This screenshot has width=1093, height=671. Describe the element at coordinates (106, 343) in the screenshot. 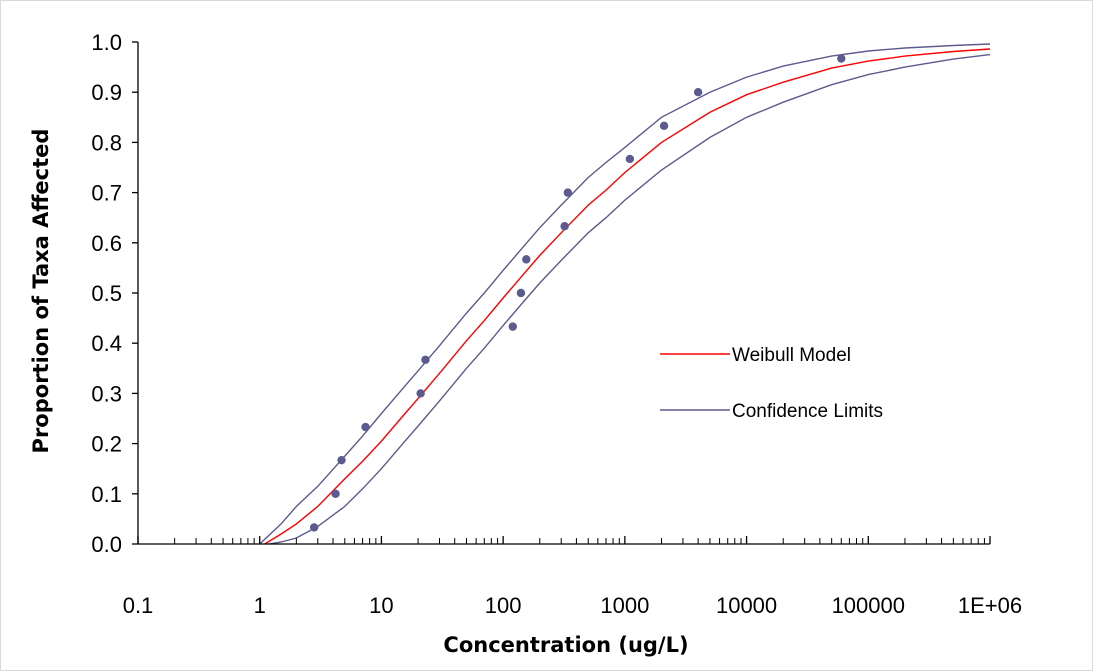

I see `y-tick-label: 0.4` at that location.